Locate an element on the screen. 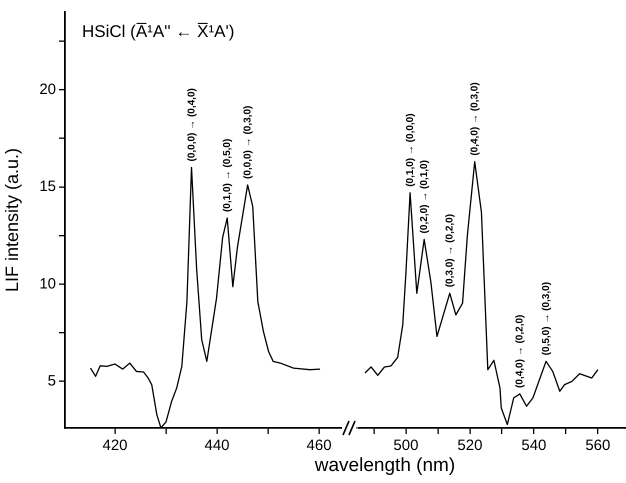  y-tick-label: 10 is located at coordinates (47, 283).